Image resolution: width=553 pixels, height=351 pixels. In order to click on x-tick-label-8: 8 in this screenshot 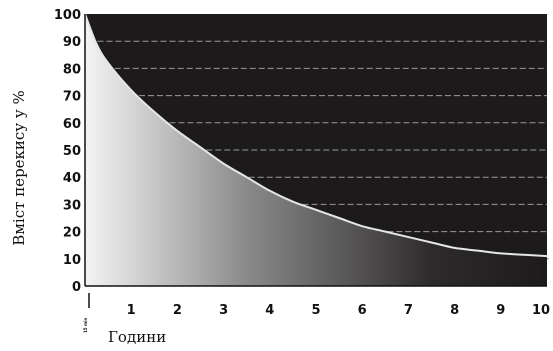, I will do `click(454, 310)`.